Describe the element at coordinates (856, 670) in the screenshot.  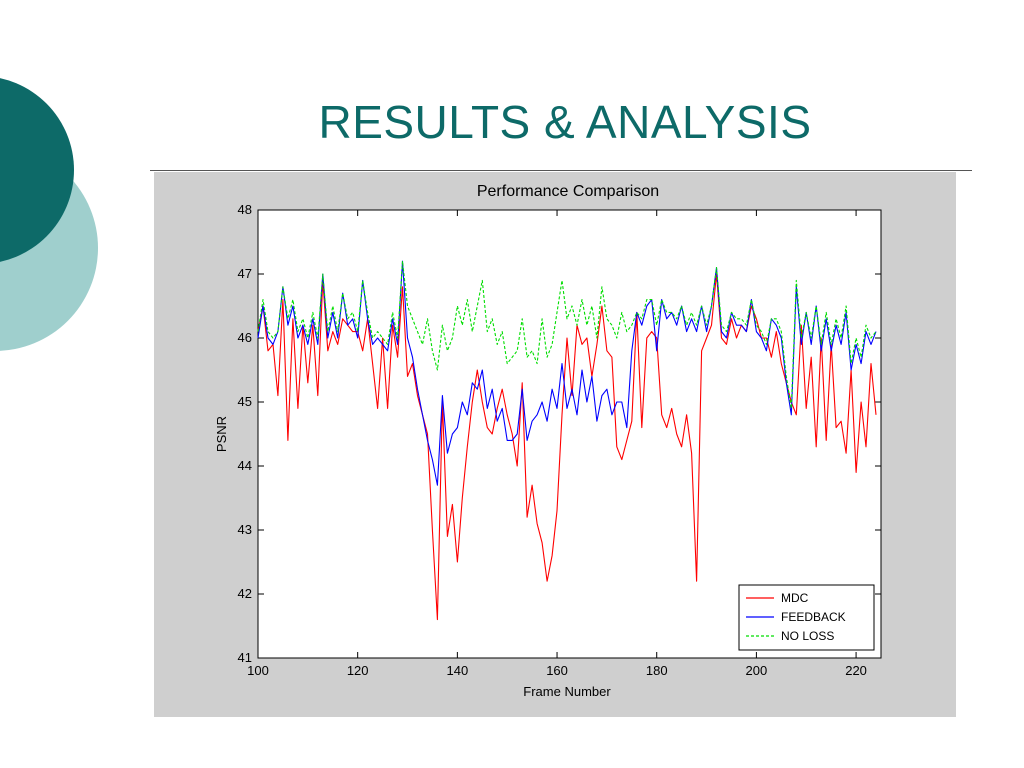
I see `x-tick-label: 220` at that location.